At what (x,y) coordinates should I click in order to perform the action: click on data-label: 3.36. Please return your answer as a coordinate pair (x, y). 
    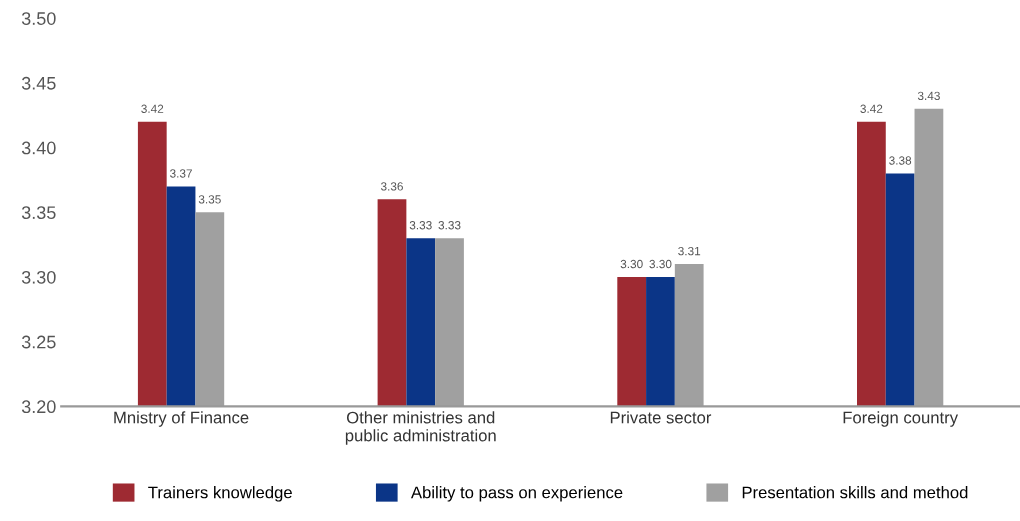
    Looking at the image, I should click on (391, 186).